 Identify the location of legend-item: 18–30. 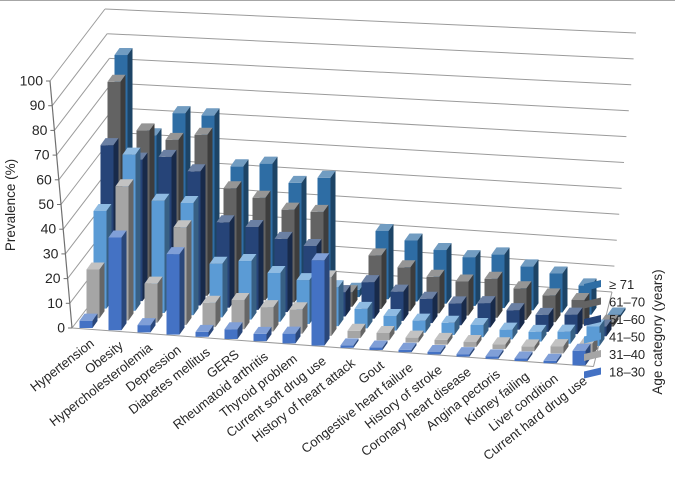
(614, 372).